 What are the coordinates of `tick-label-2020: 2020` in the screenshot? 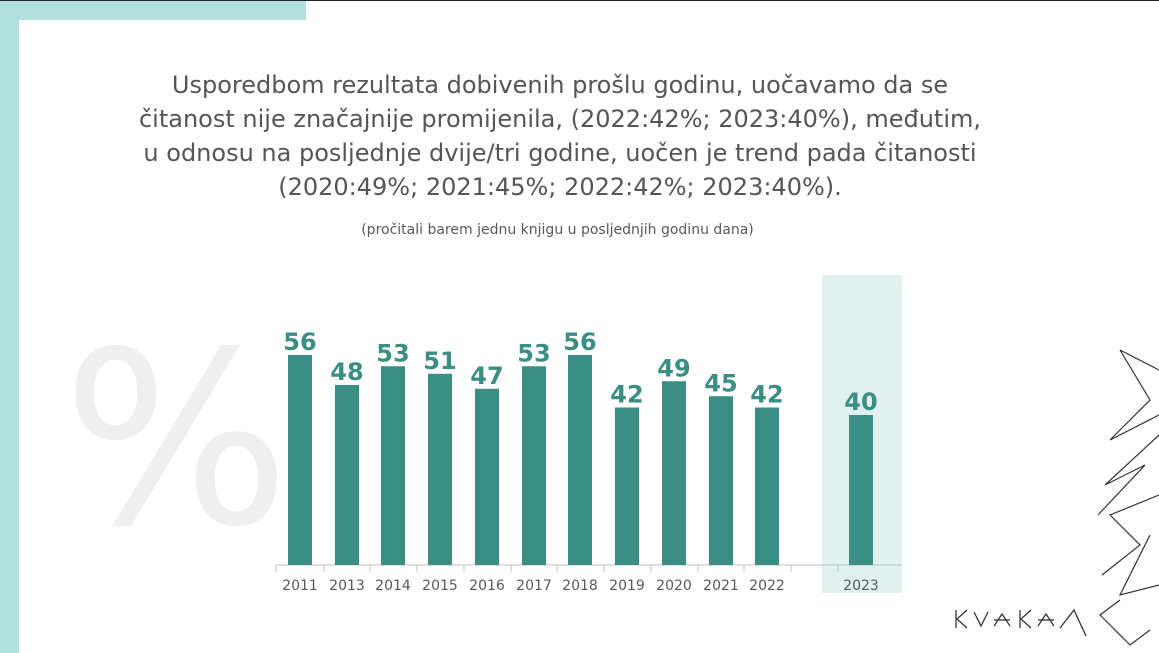 It's located at (674, 586).